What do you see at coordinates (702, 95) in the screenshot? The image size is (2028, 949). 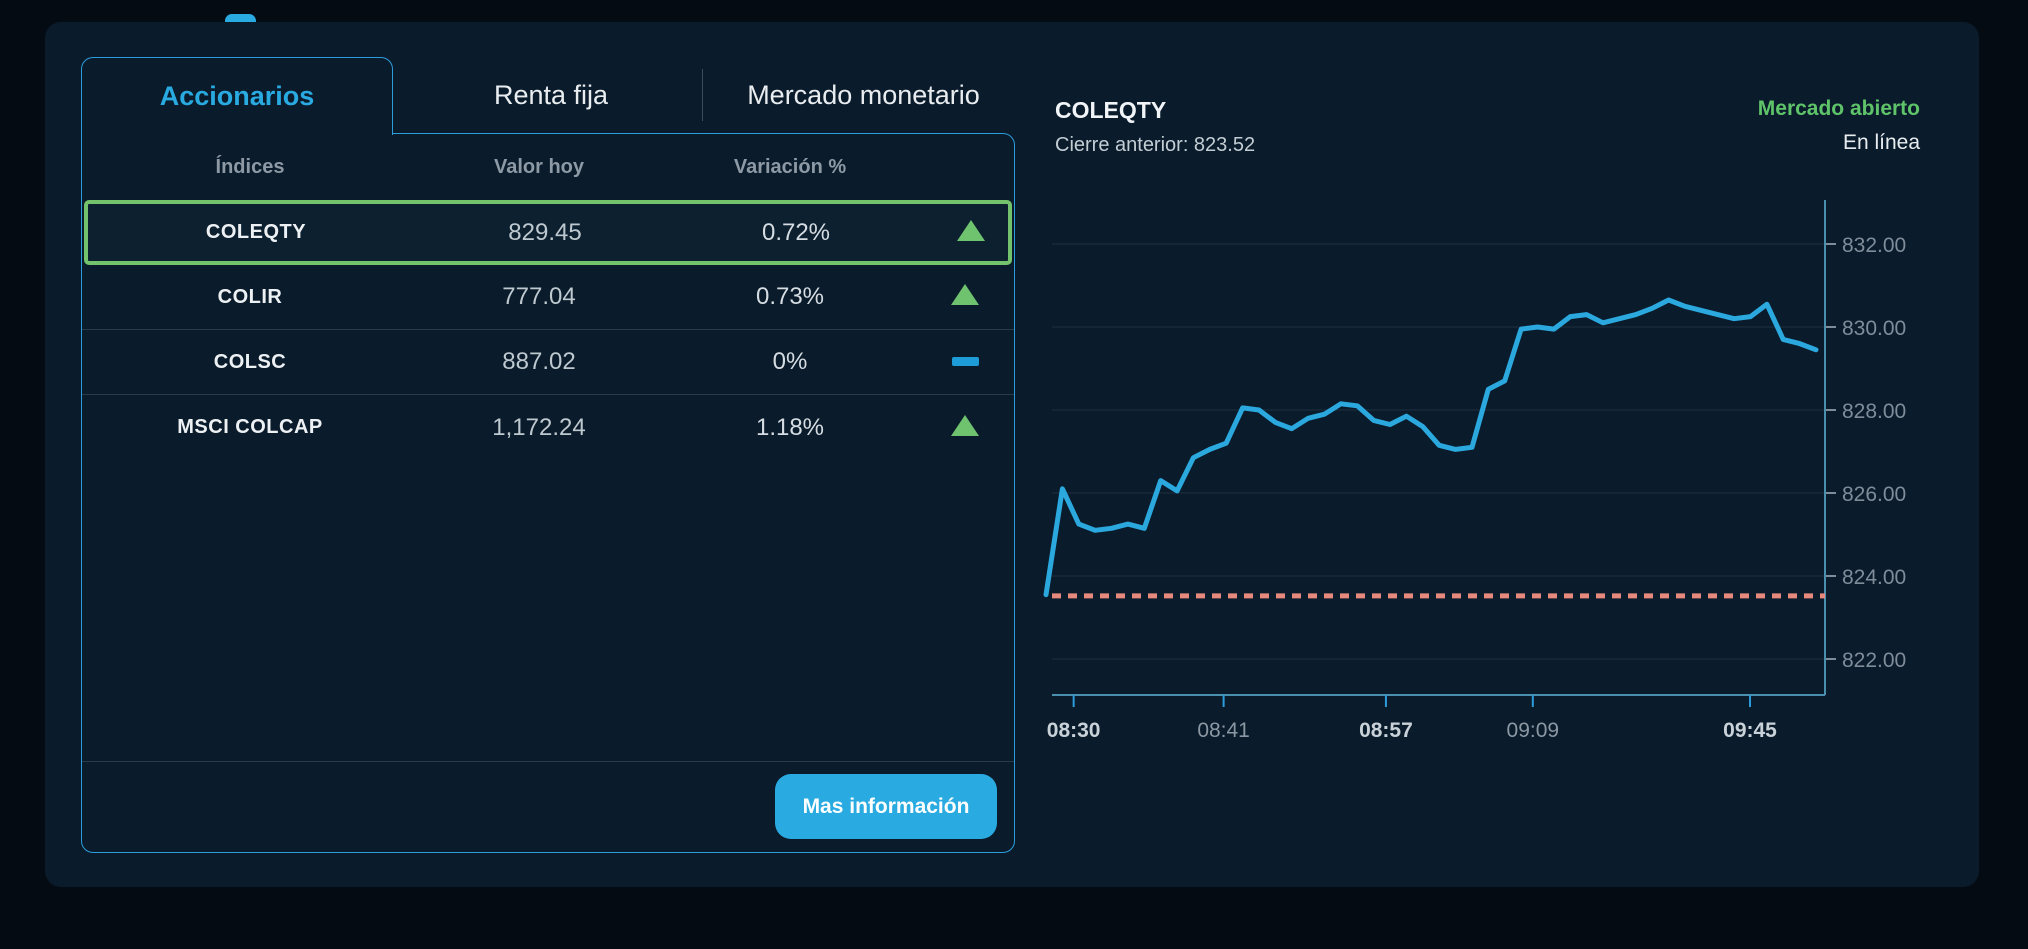 I see `tab-divider` at bounding box center [702, 95].